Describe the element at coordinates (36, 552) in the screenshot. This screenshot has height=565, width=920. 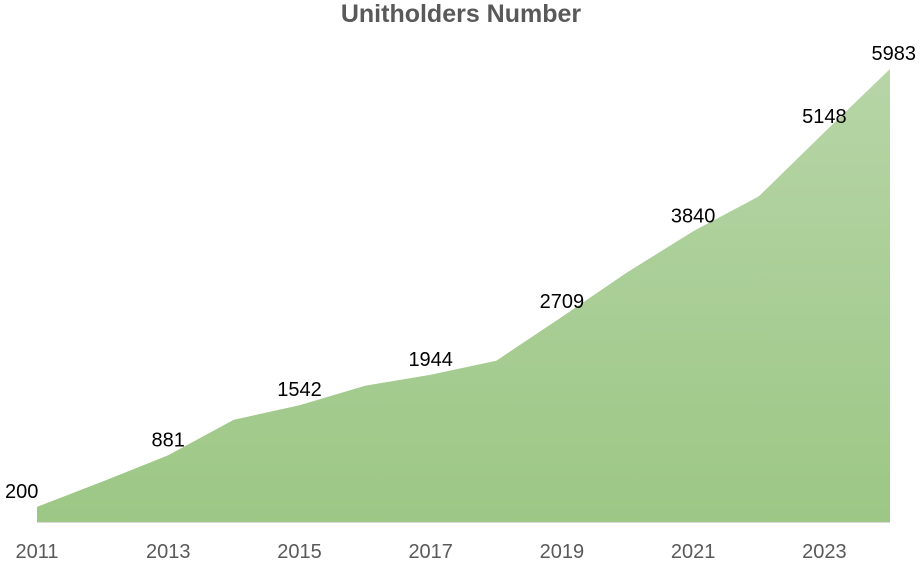
I see `x-tick-label-2011: 2011` at that location.